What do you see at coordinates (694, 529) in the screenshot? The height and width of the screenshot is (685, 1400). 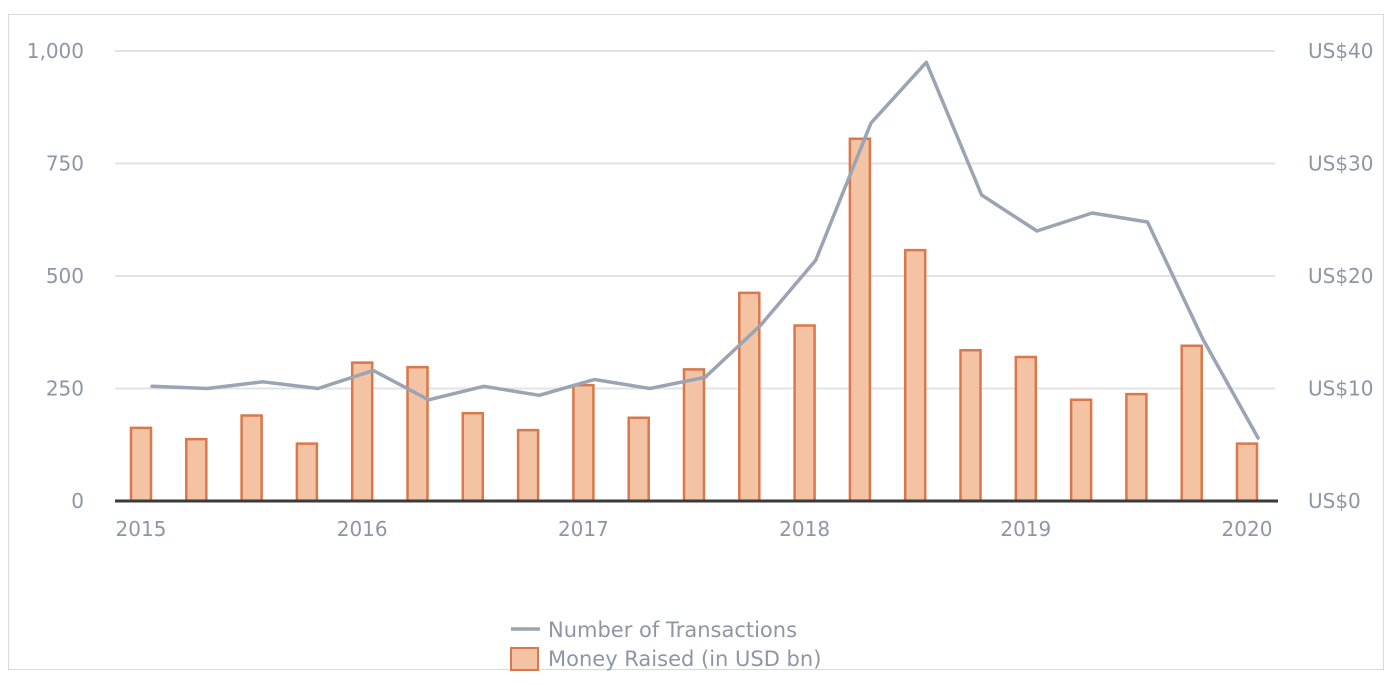 I see `x-axis-ticks: 2015 2016 2017 2018 2019 2020` at bounding box center [694, 529].